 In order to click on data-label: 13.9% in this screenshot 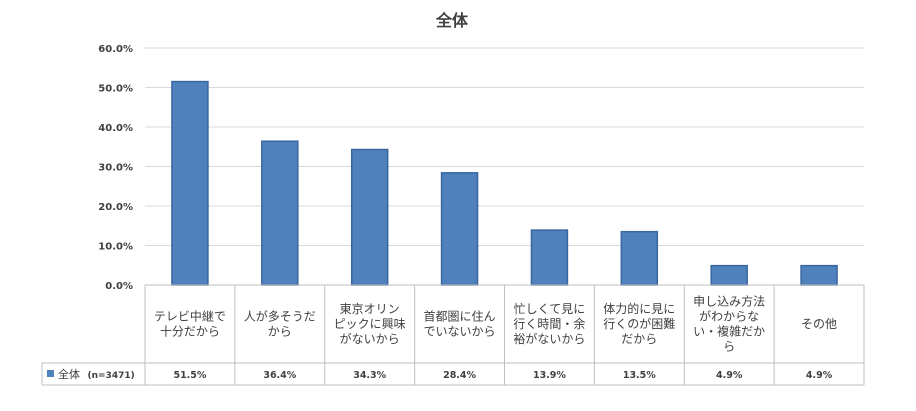, I will do `click(549, 375)`.